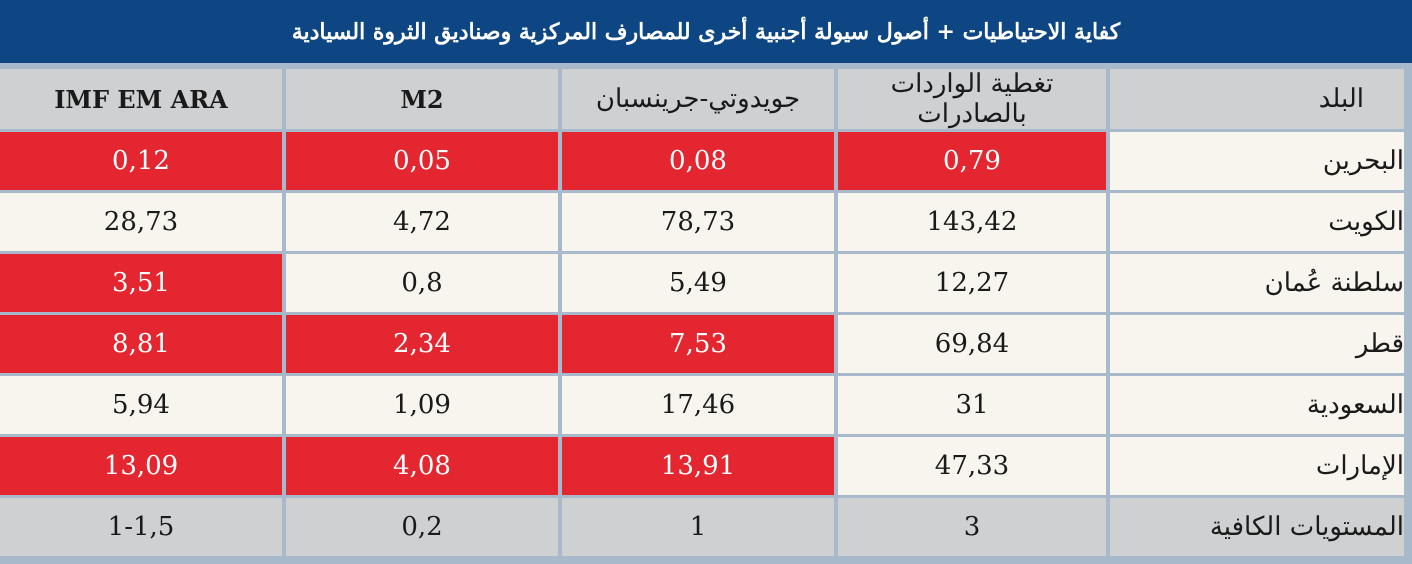 The image size is (1412, 564). Describe the element at coordinates (972, 222) in the screenshot. I see `cell-imports: 143,42` at that location.